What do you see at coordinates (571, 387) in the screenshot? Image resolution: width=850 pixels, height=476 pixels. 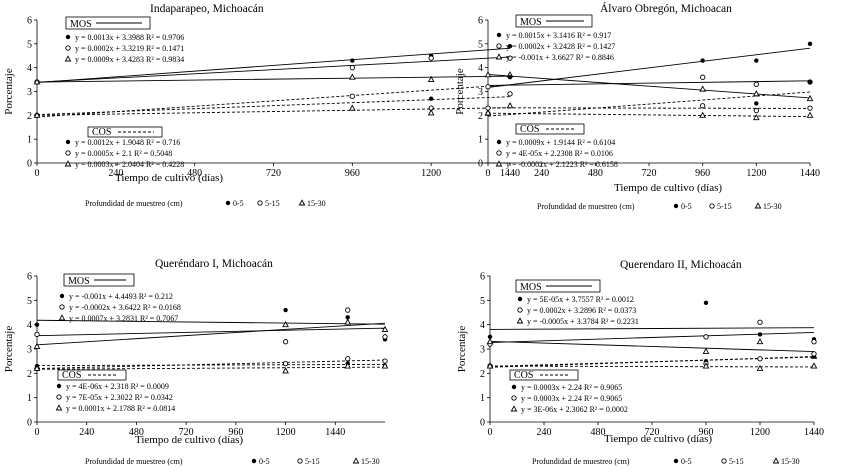 I see `cos-equation: y = 0.0003x + 2.24 R² = 0.9065` at bounding box center [571, 387].